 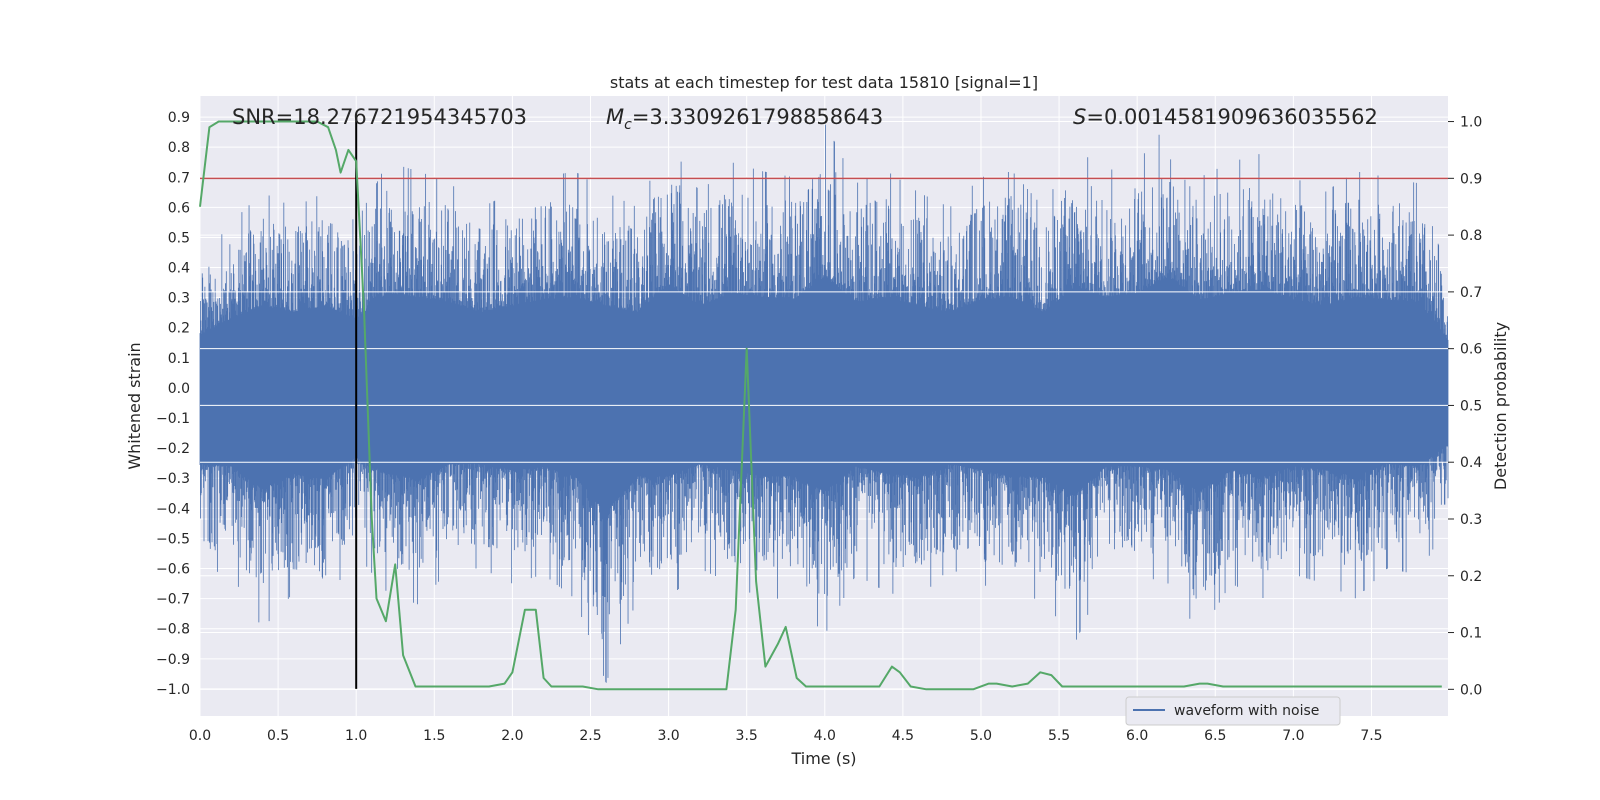 I want to click on x-tick-label: 3.5, so click(x=747, y=736).